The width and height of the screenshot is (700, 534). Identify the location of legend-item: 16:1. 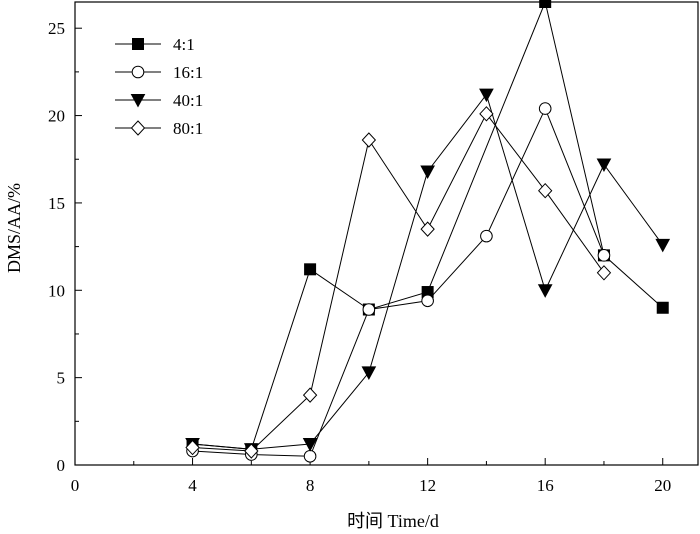
(159, 72).